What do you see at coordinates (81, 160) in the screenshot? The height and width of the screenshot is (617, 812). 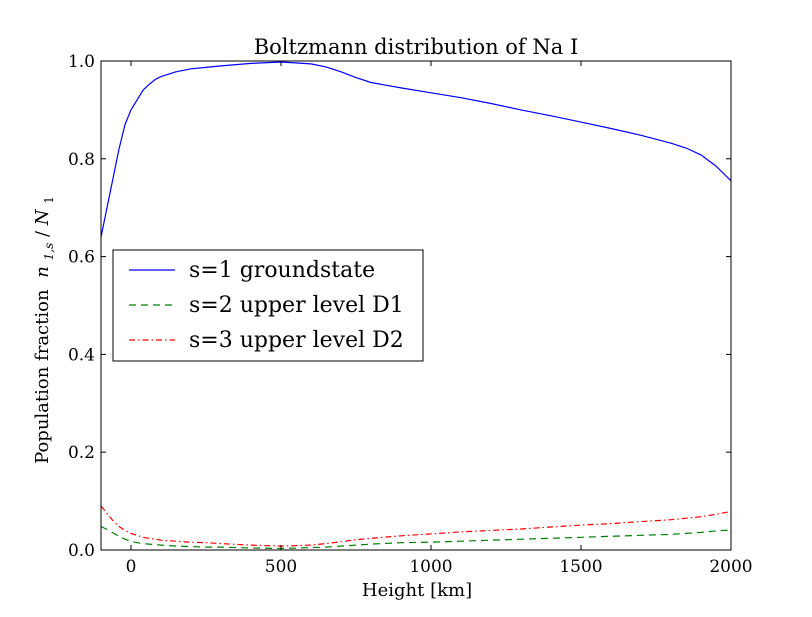 I see `y-tick-label: 0.8` at bounding box center [81, 160].